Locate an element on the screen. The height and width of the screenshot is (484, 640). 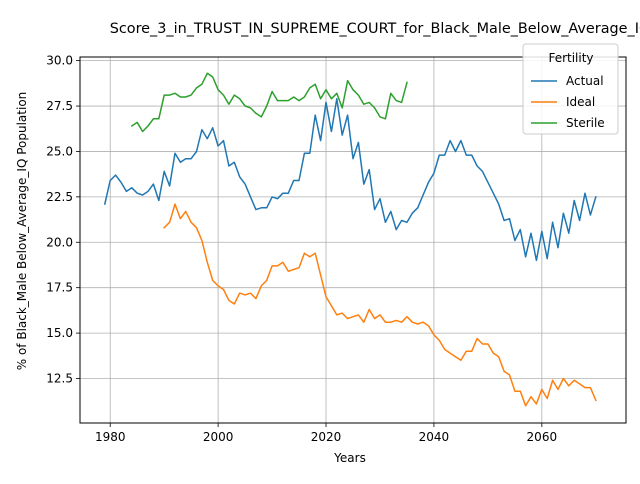
legend: Fertility Actual Ideal Sterile is located at coordinates (570, 89).